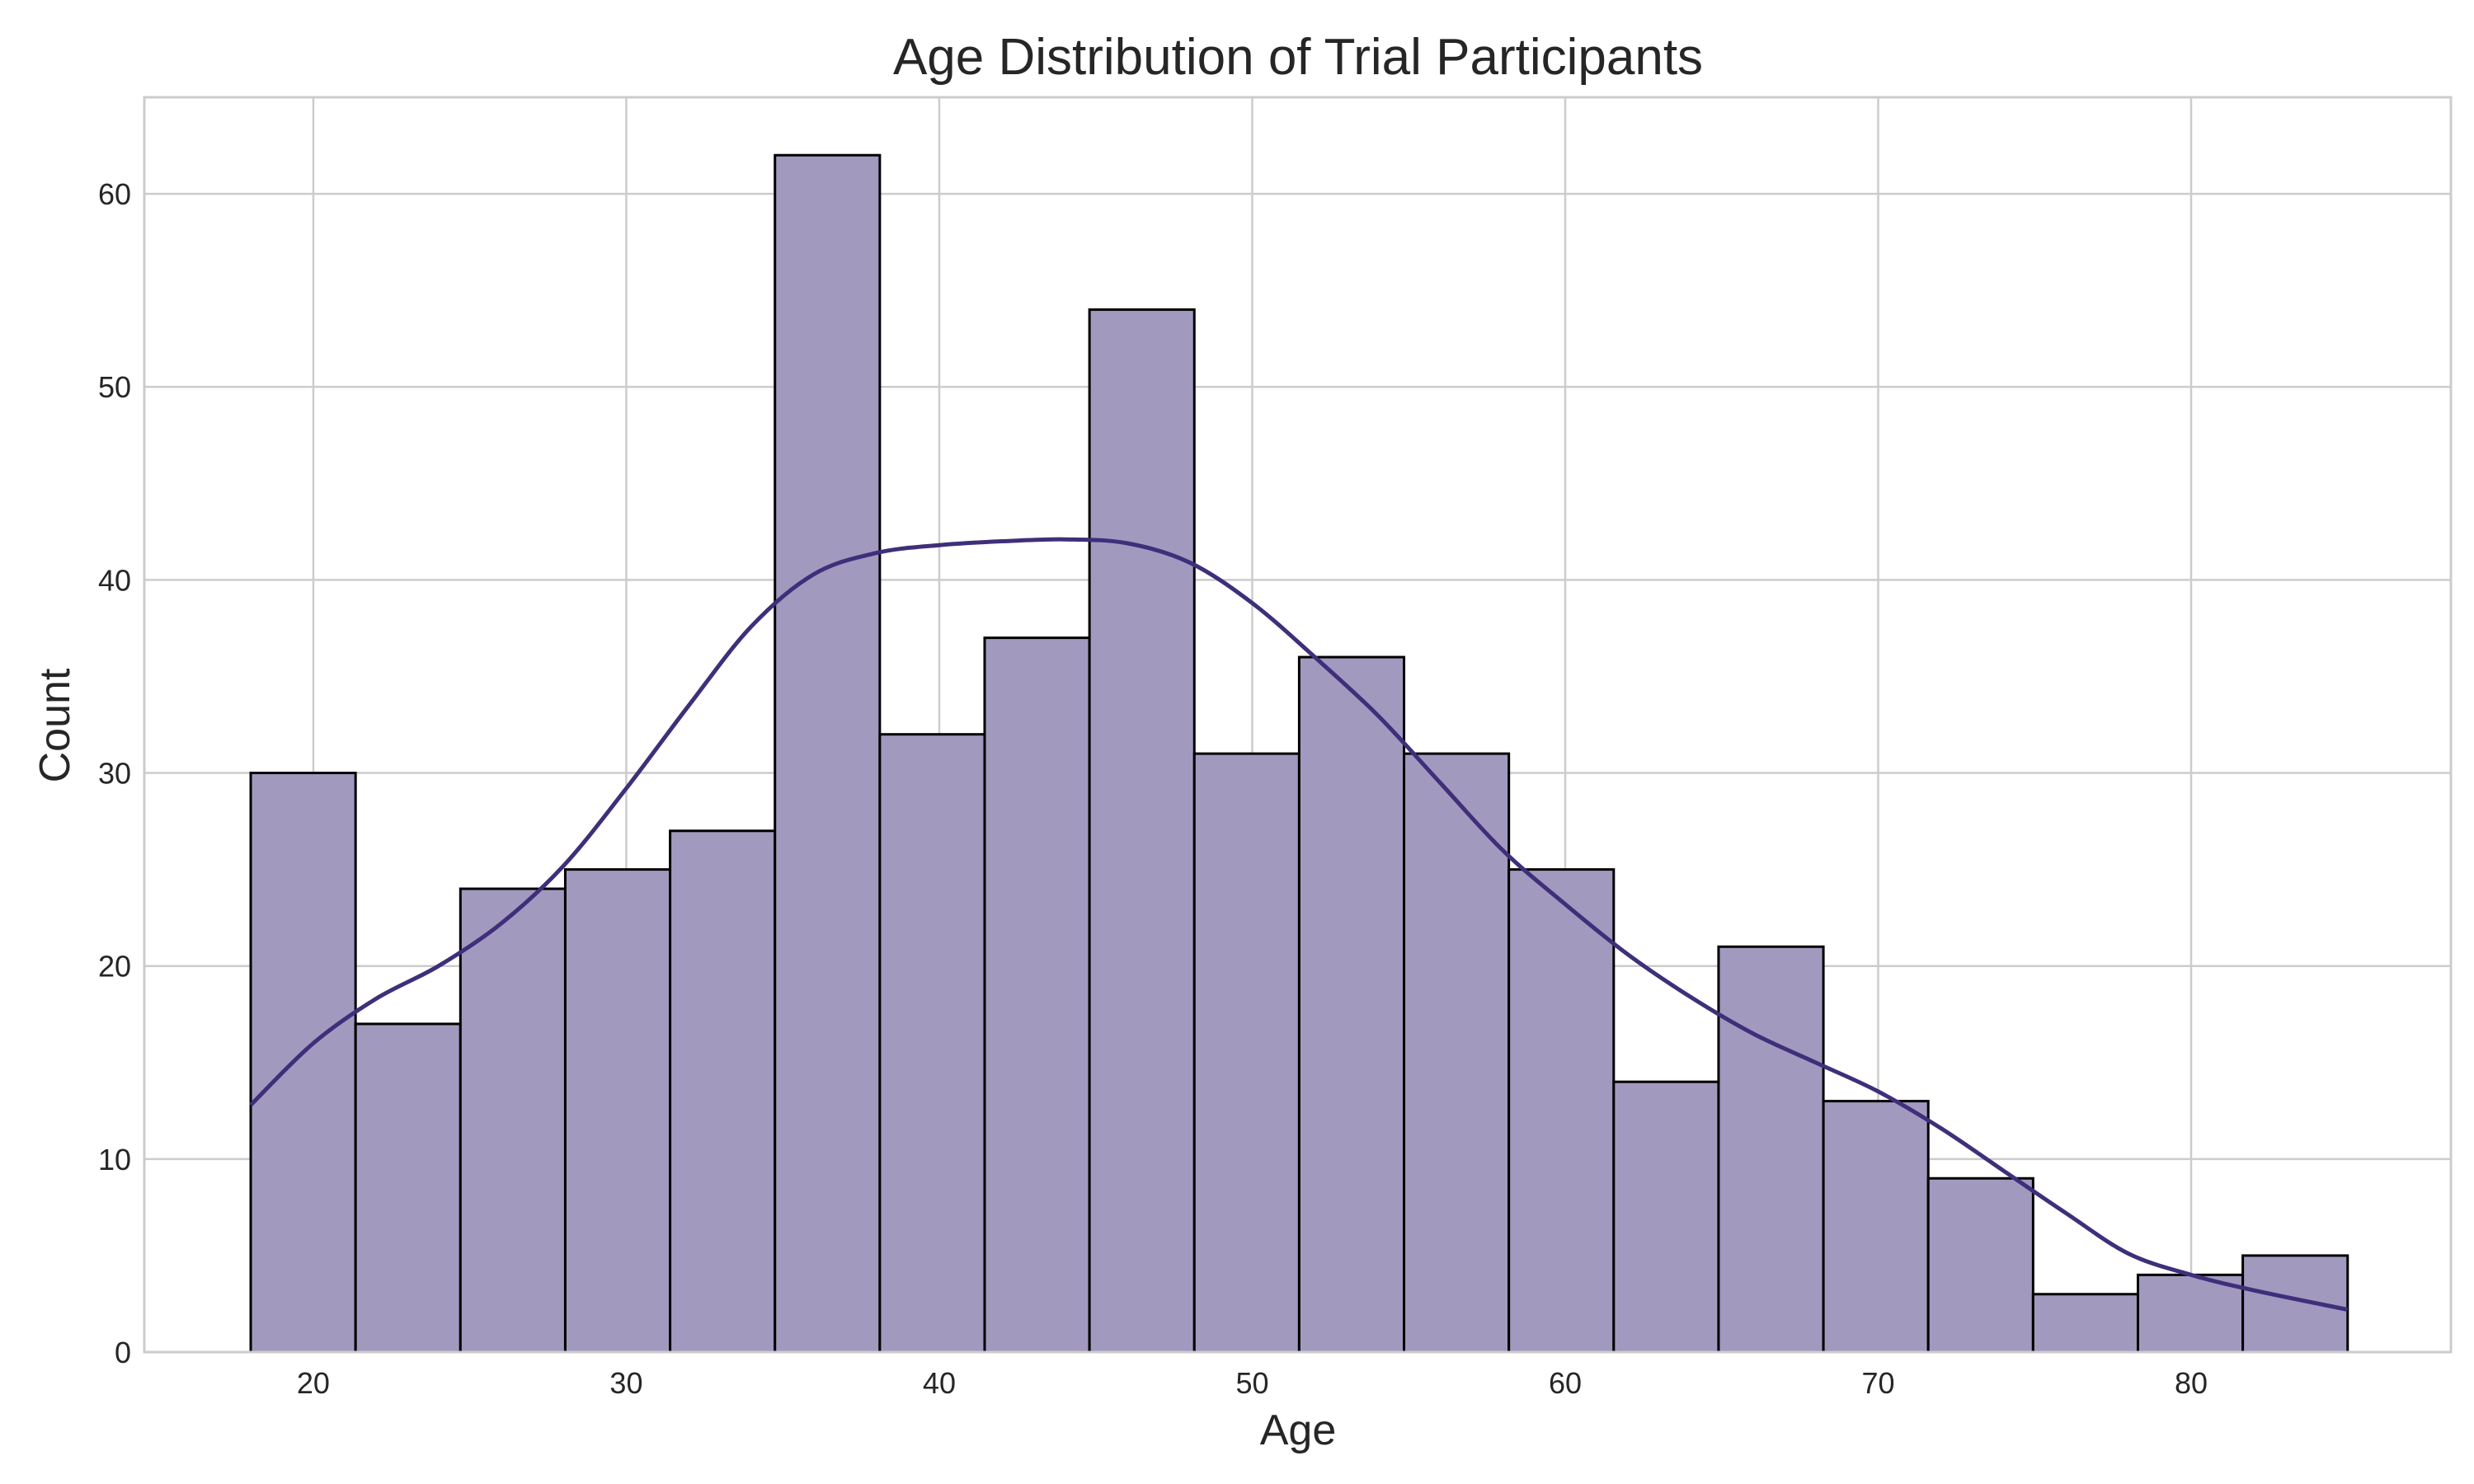 The height and width of the screenshot is (1484, 2474). I want to click on x-tick-label: 40, so click(939, 1383).